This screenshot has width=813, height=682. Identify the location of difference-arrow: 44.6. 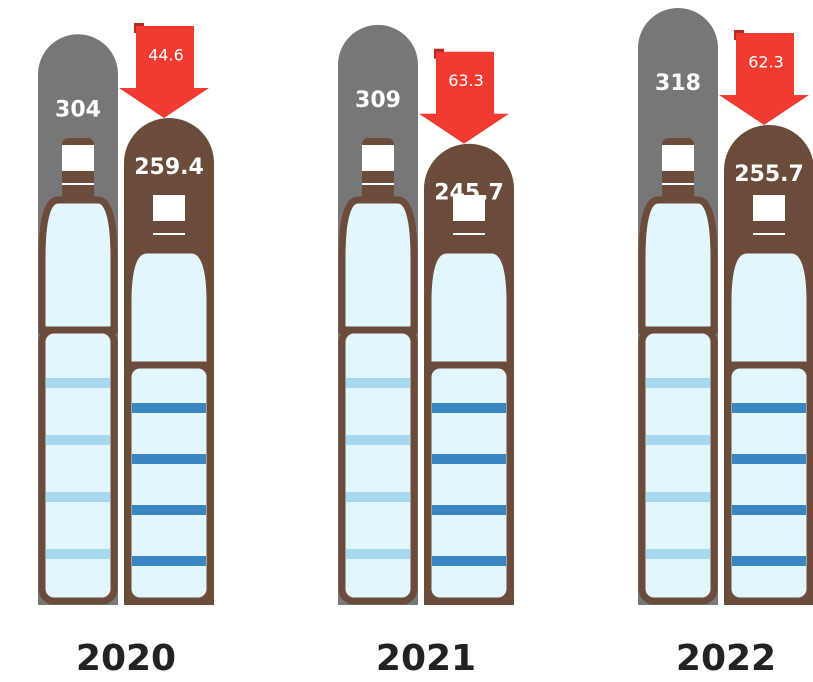
(164, 71).